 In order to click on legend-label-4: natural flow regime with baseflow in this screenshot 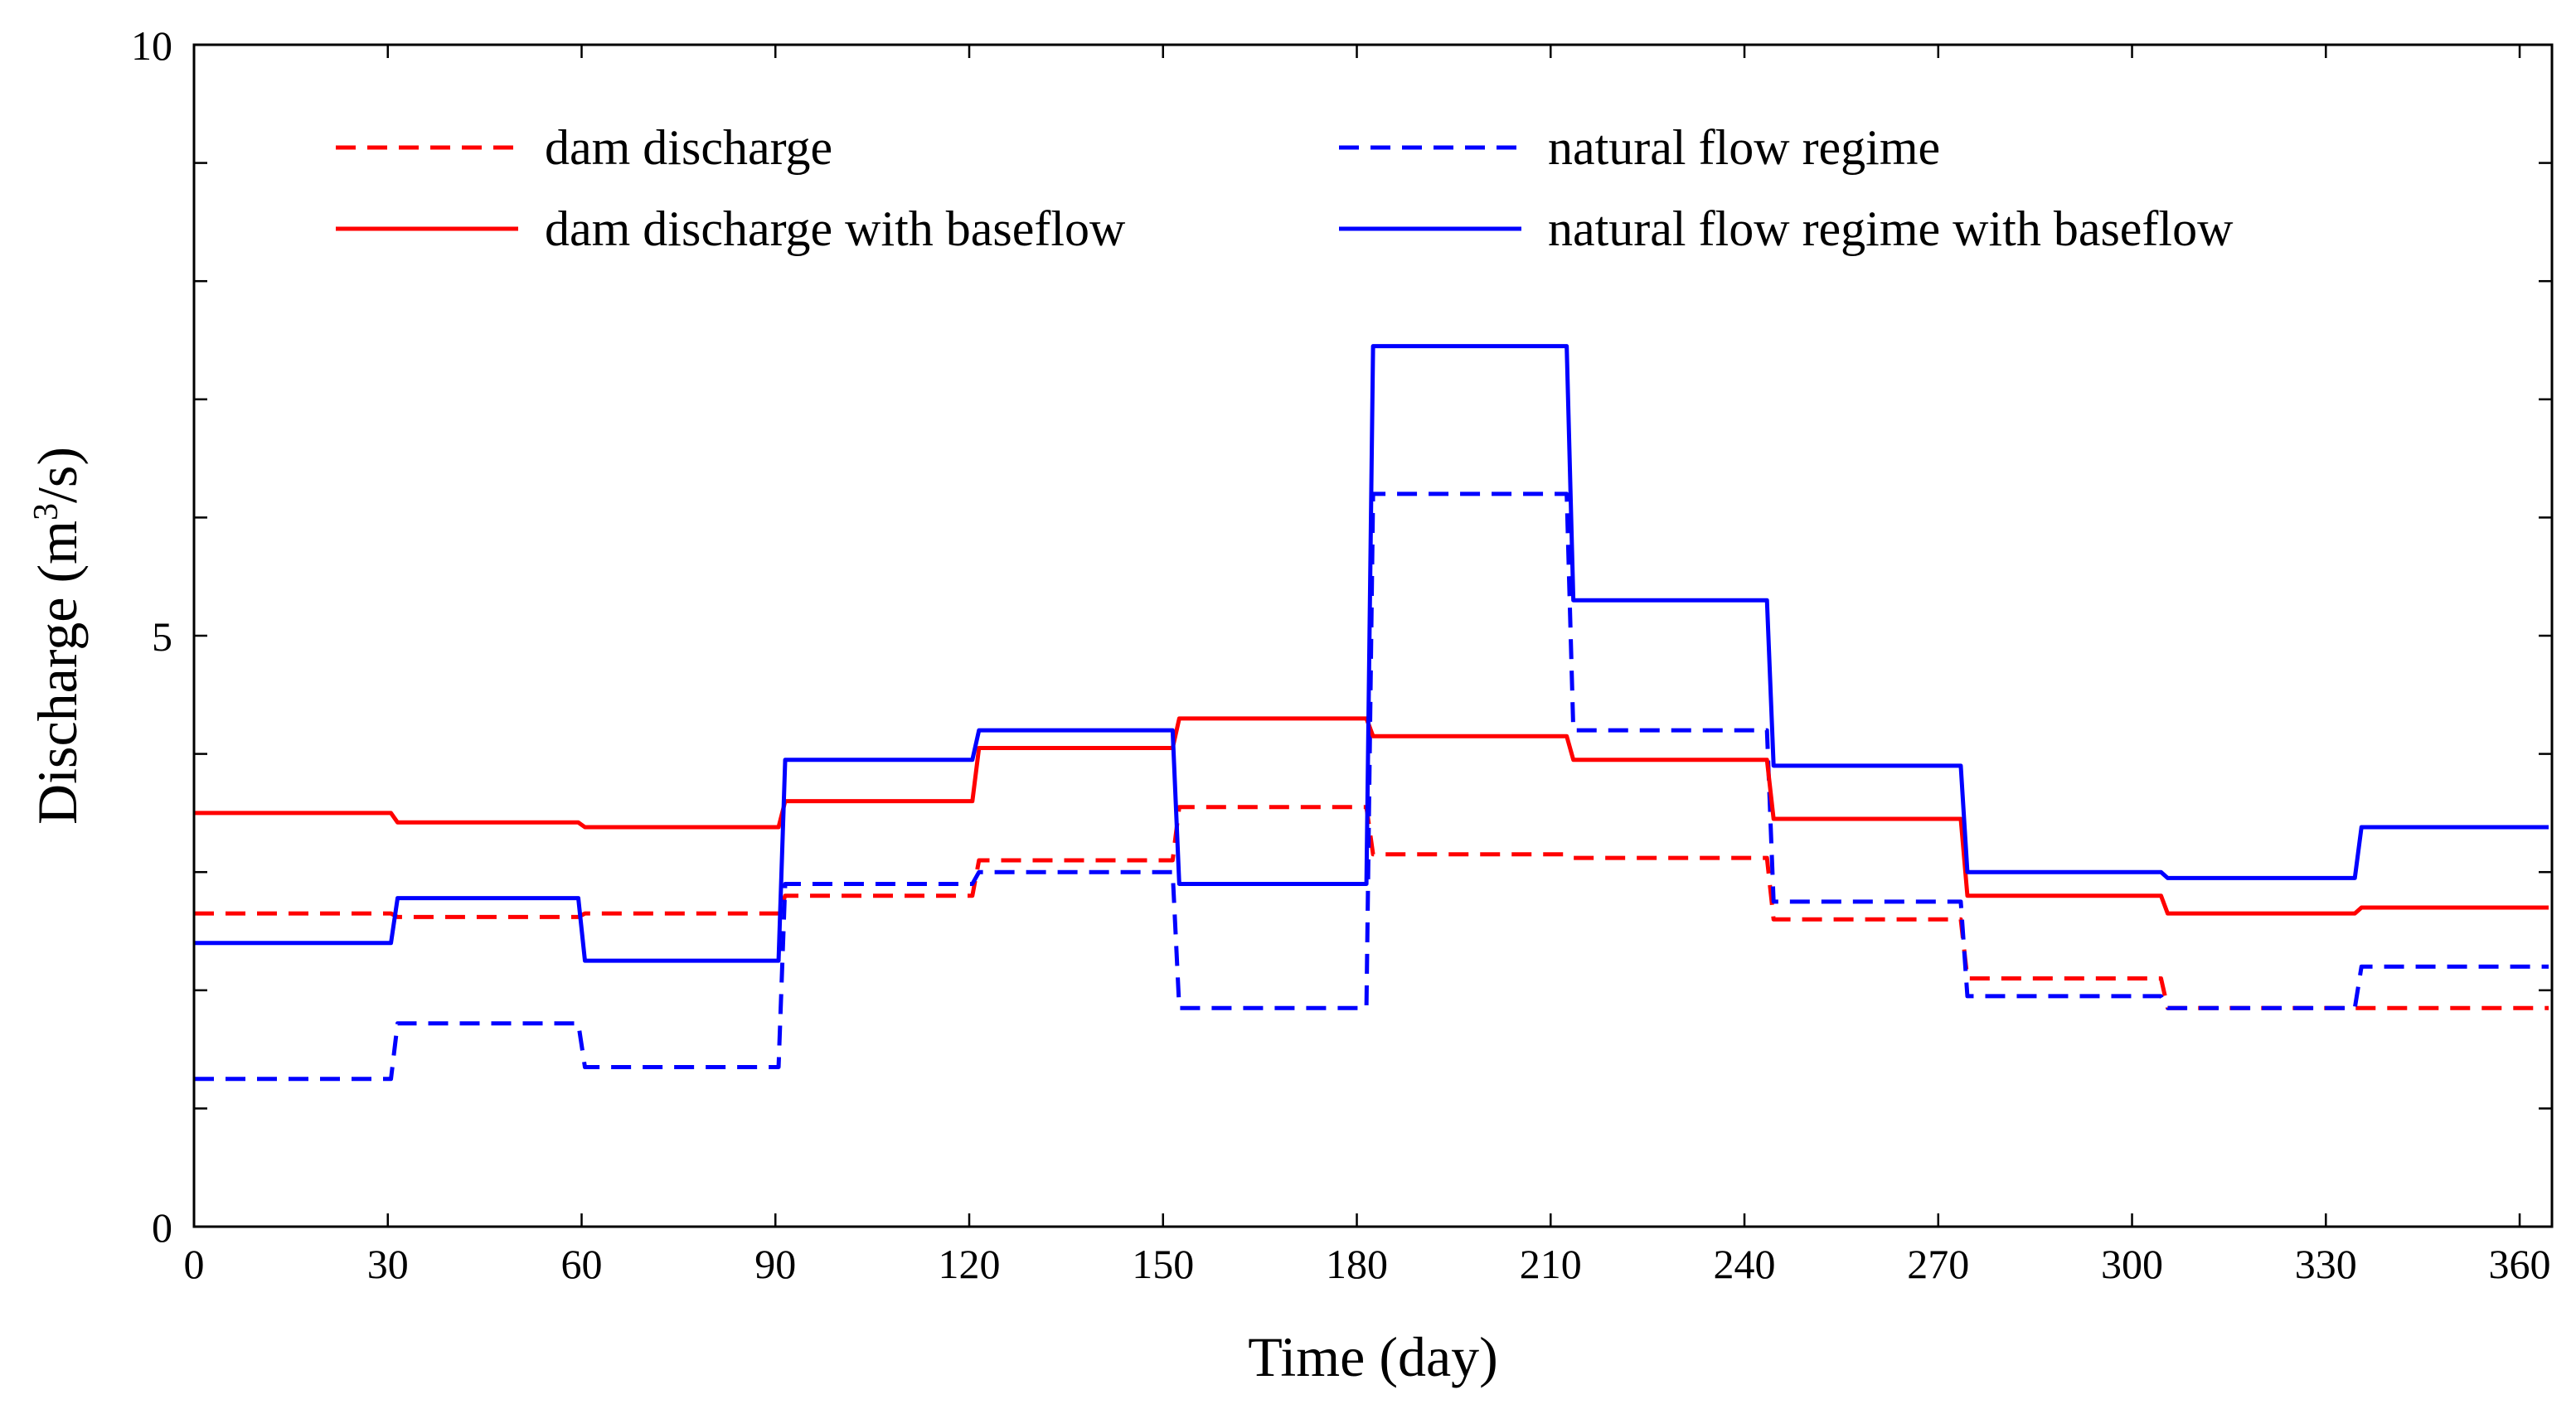, I will do `click(1891, 229)`.